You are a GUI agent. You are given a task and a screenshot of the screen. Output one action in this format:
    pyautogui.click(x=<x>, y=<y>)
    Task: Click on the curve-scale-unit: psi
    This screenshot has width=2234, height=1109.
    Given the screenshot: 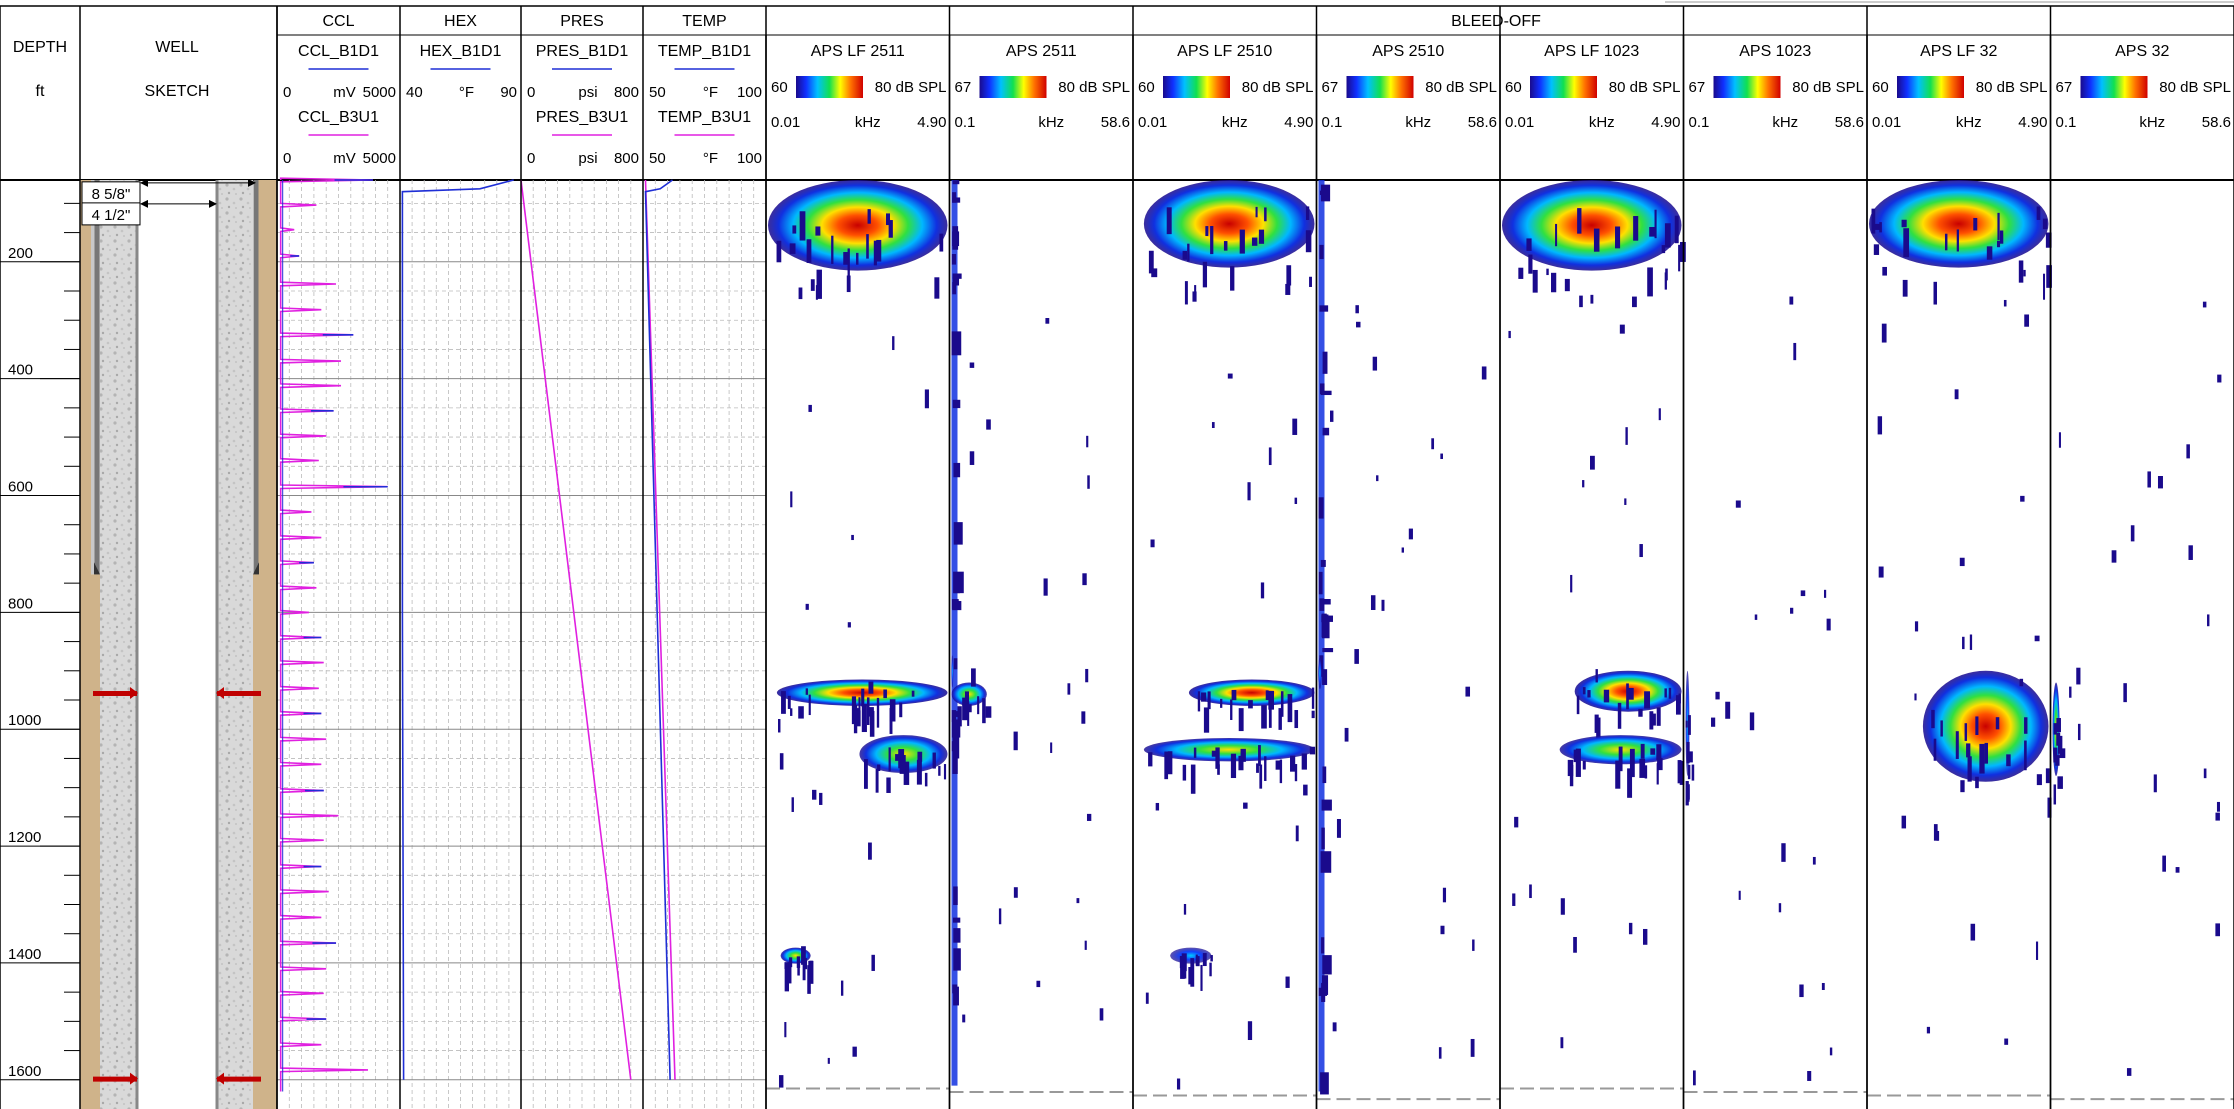 What is the action you would take?
    pyautogui.click(x=587, y=158)
    